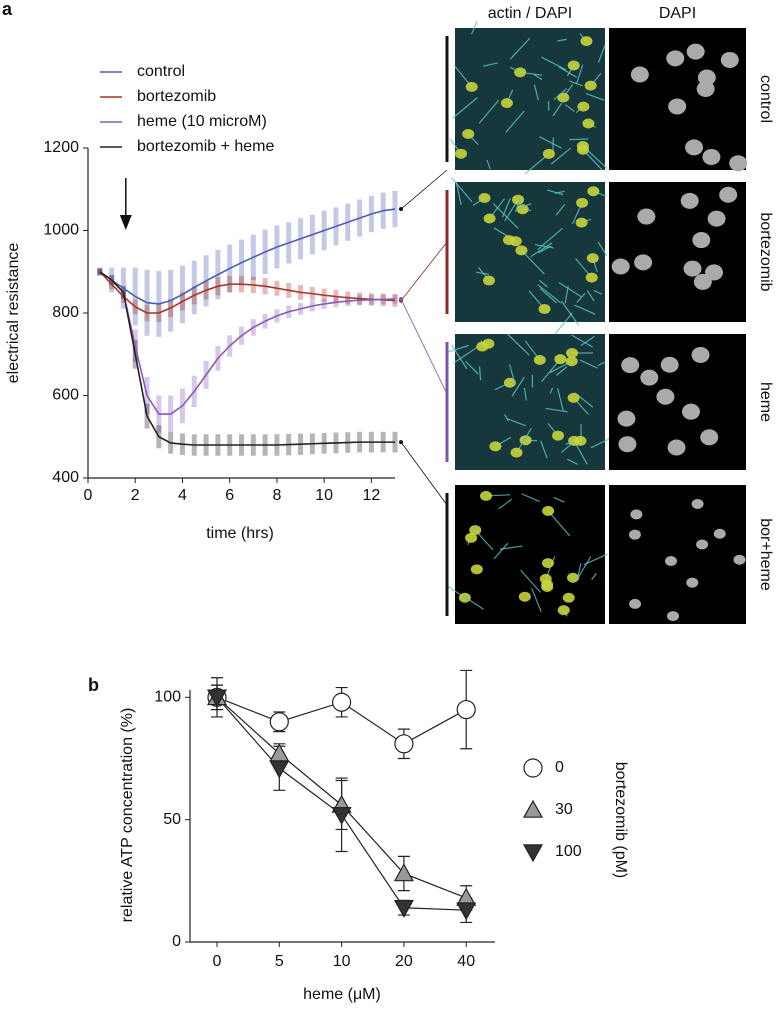  Describe the element at coordinates (247, 343) in the screenshot. I see `series-line` at that location.